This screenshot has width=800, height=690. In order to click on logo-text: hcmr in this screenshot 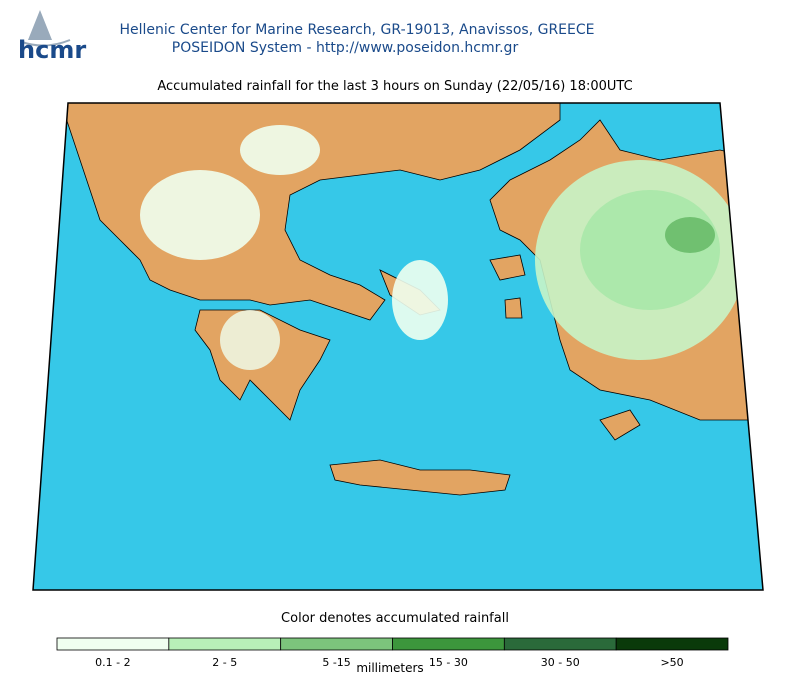, I will do `click(52, 50)`.